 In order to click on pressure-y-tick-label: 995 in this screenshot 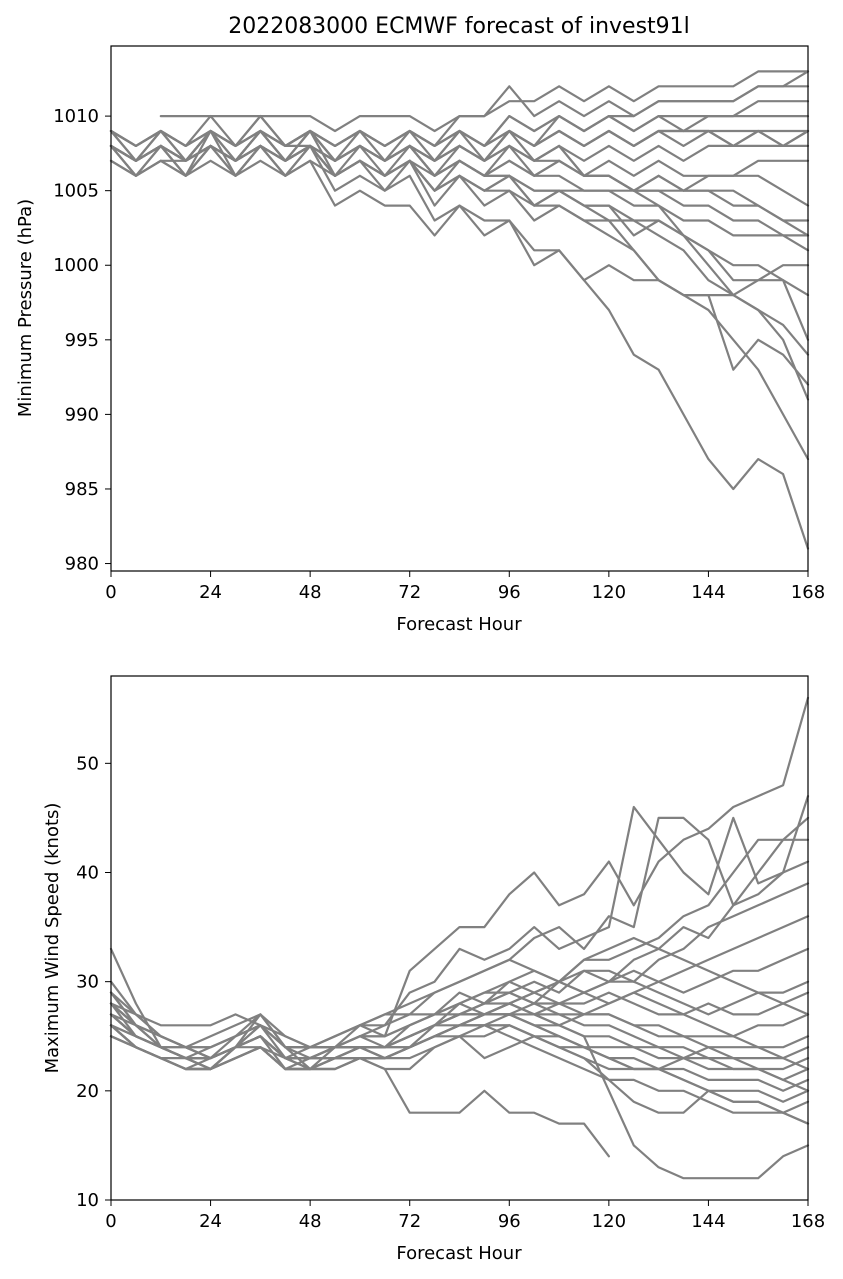, I will do `click(82, 340)`.